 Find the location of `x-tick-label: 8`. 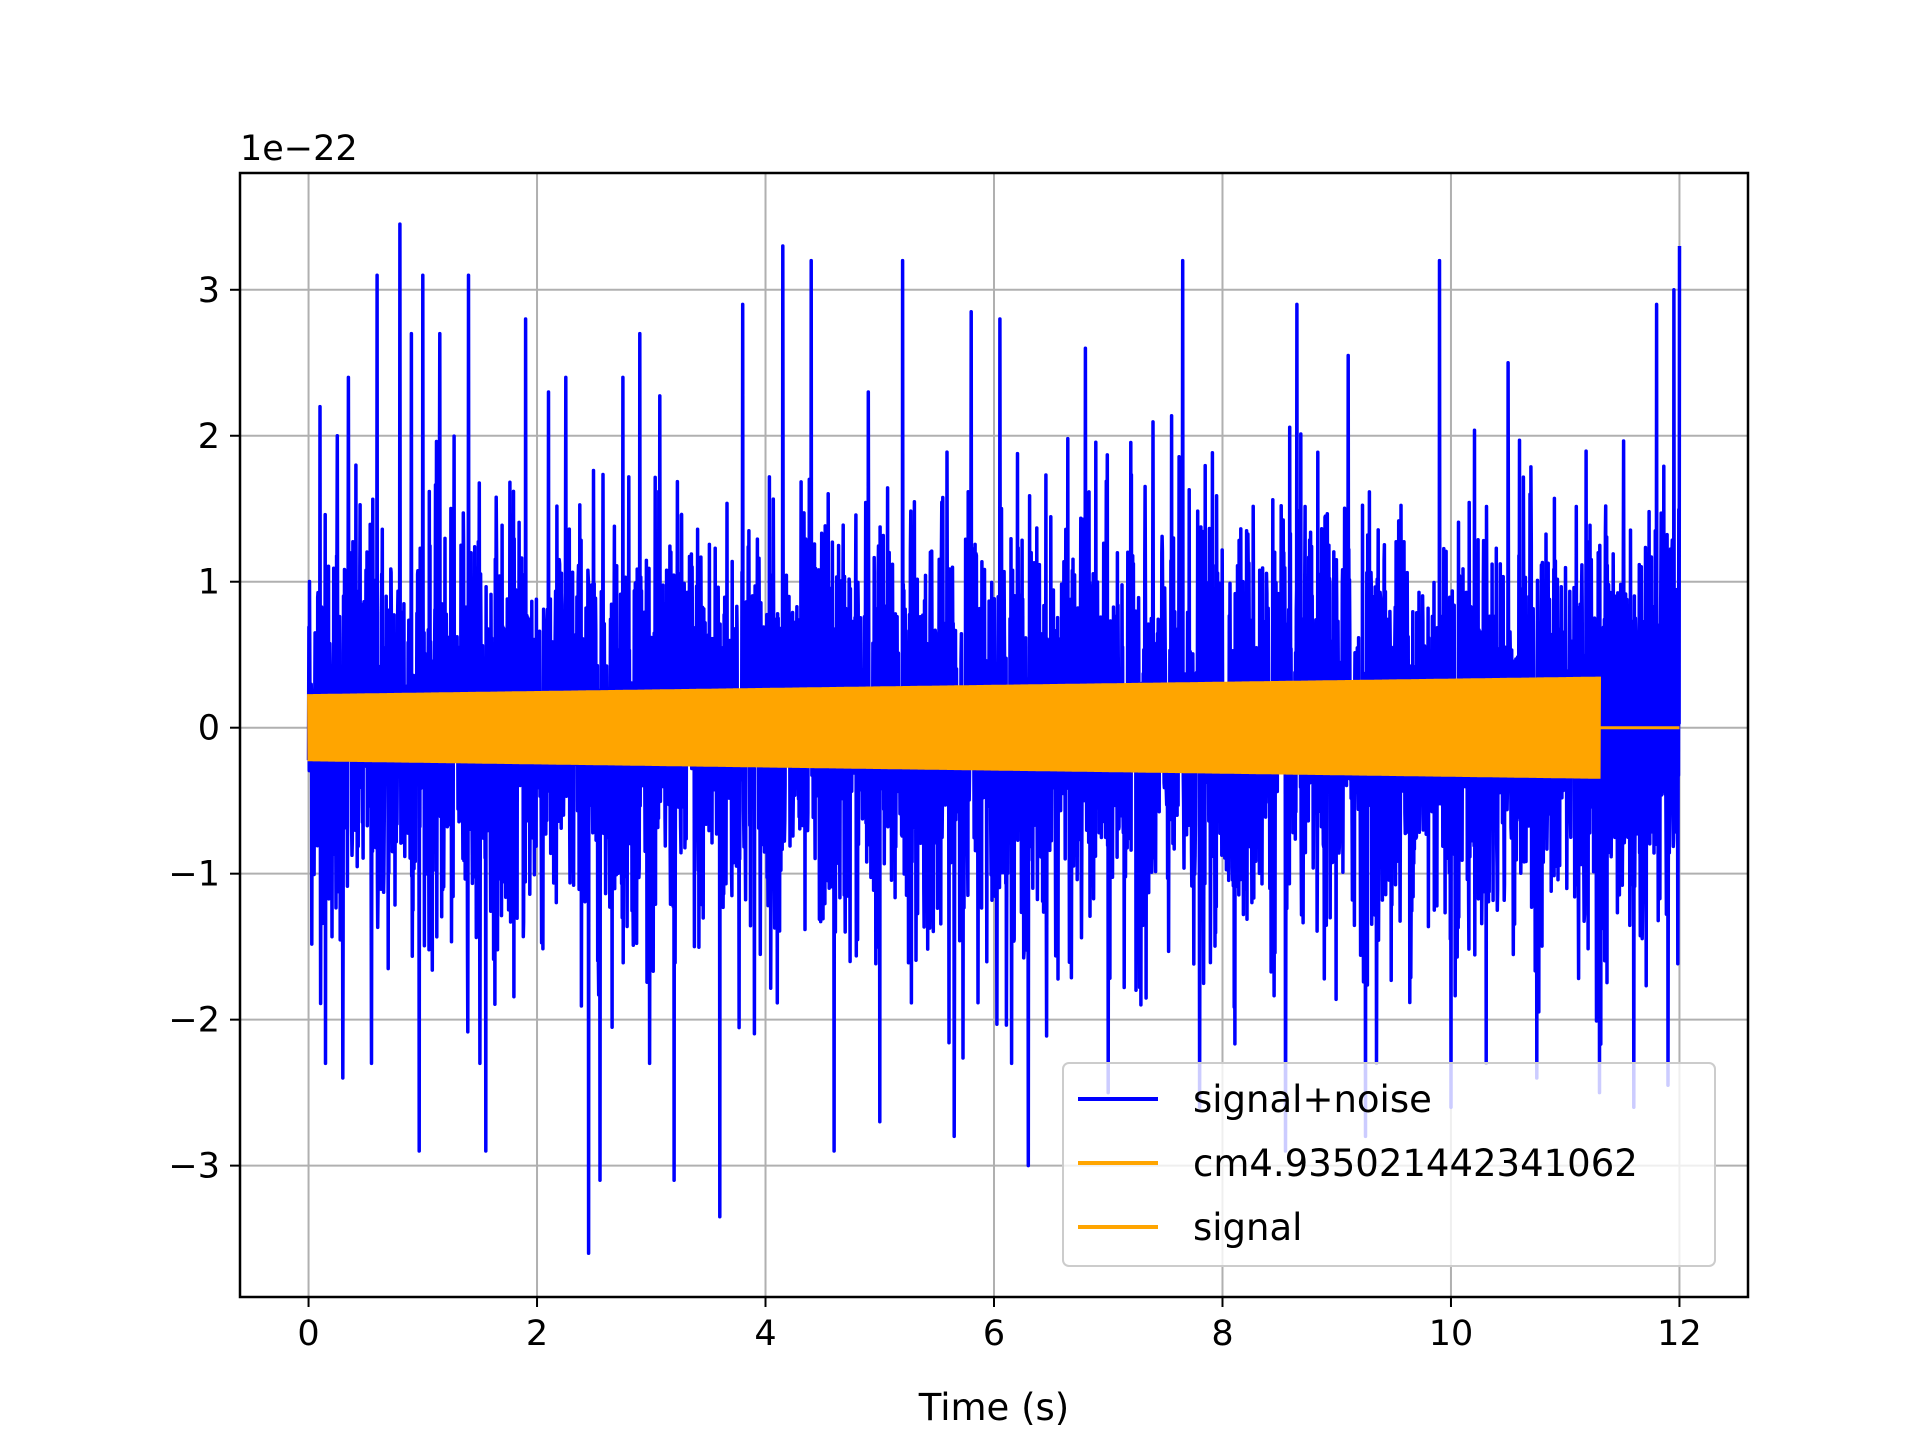

x-tick-label: 8 is located at coordinates (1222, 1334).